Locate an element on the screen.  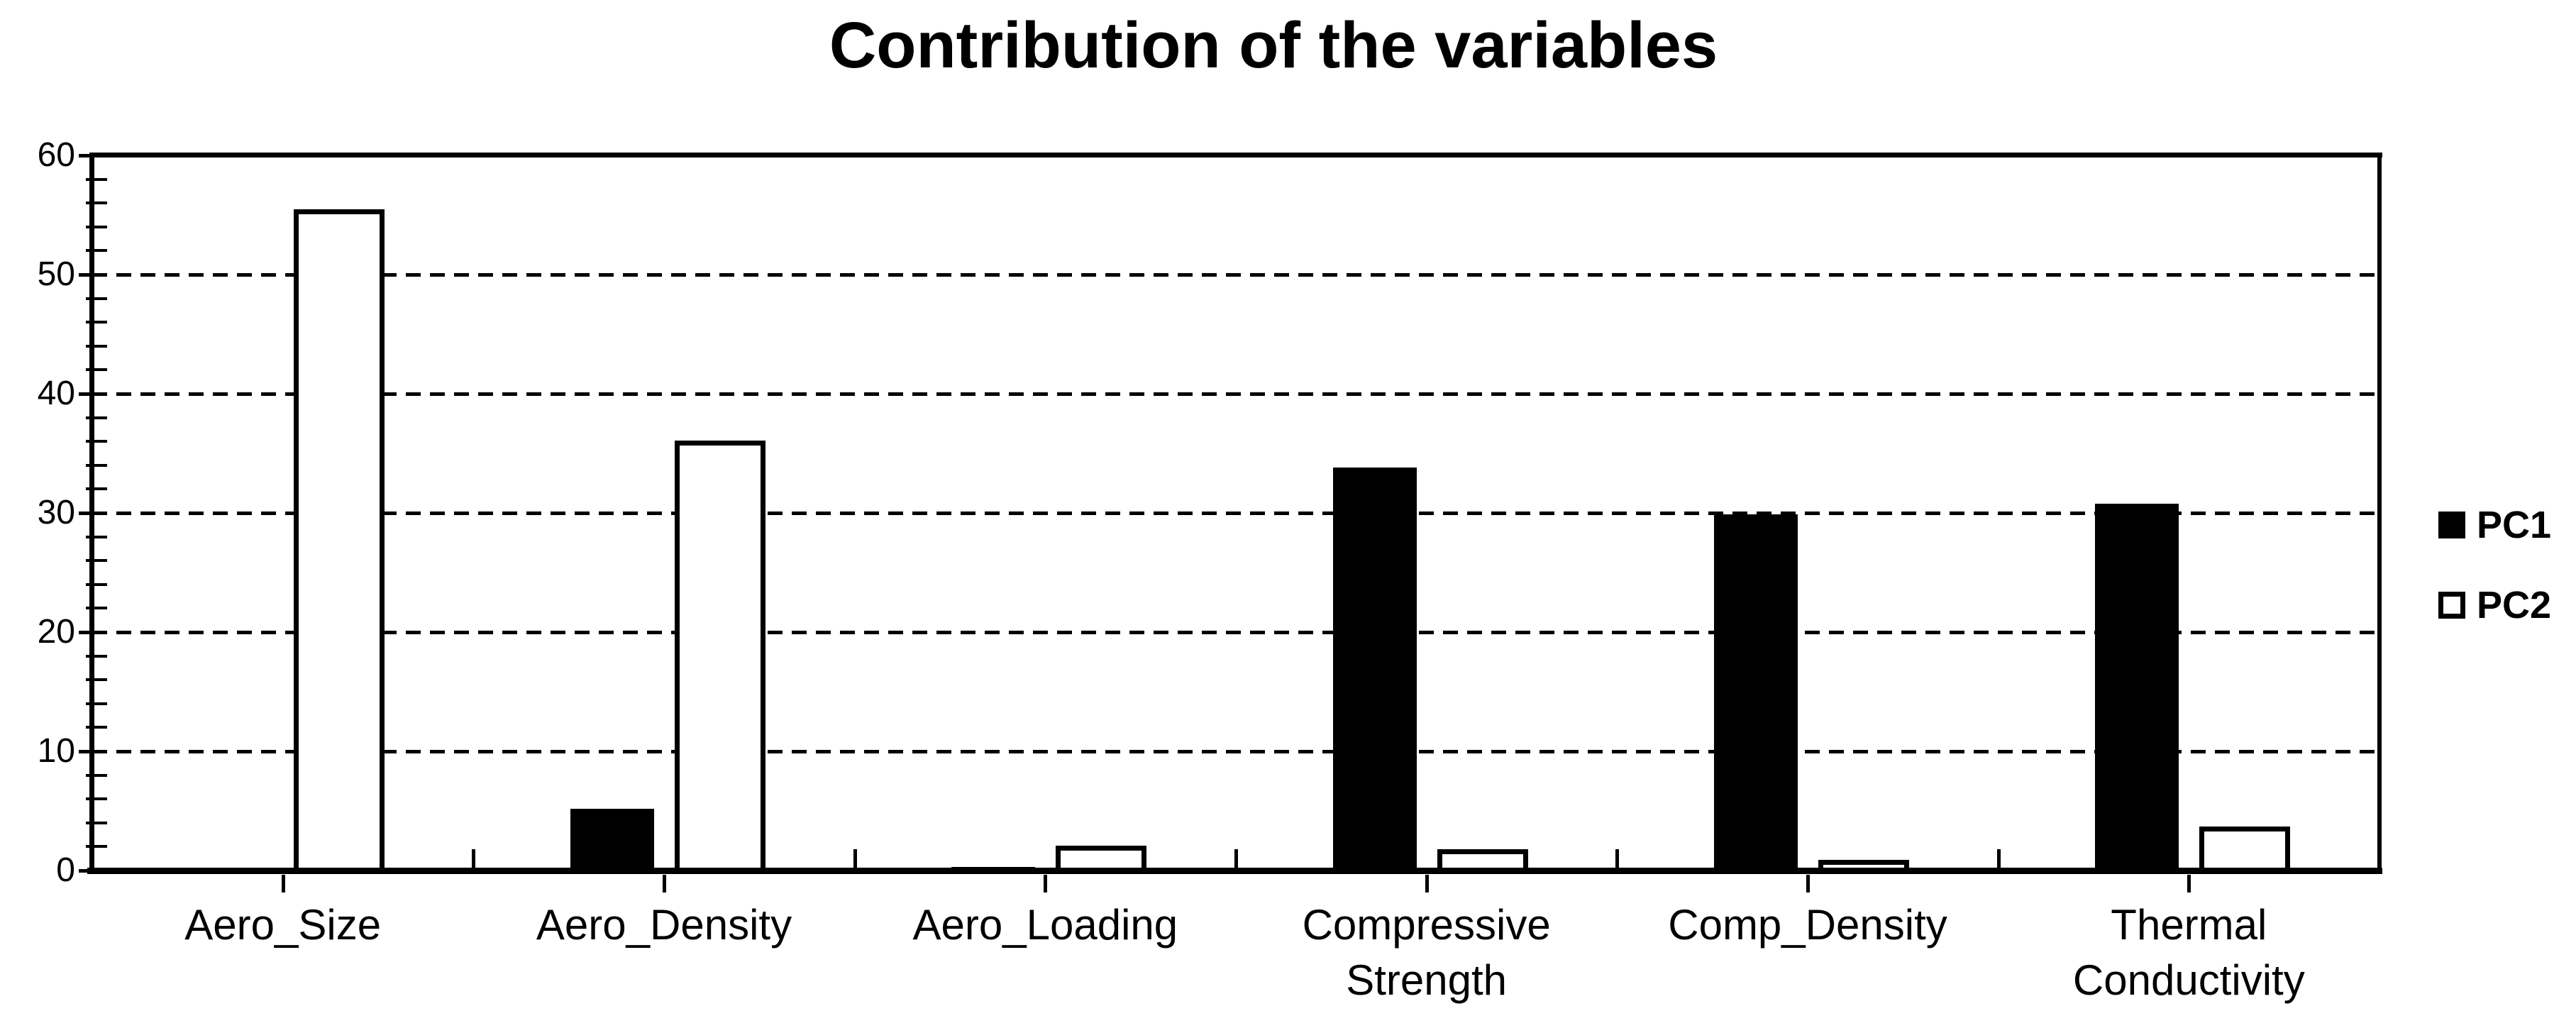
x-category-label-aero-density: Aero_Density is located at coordinates (664, 925).